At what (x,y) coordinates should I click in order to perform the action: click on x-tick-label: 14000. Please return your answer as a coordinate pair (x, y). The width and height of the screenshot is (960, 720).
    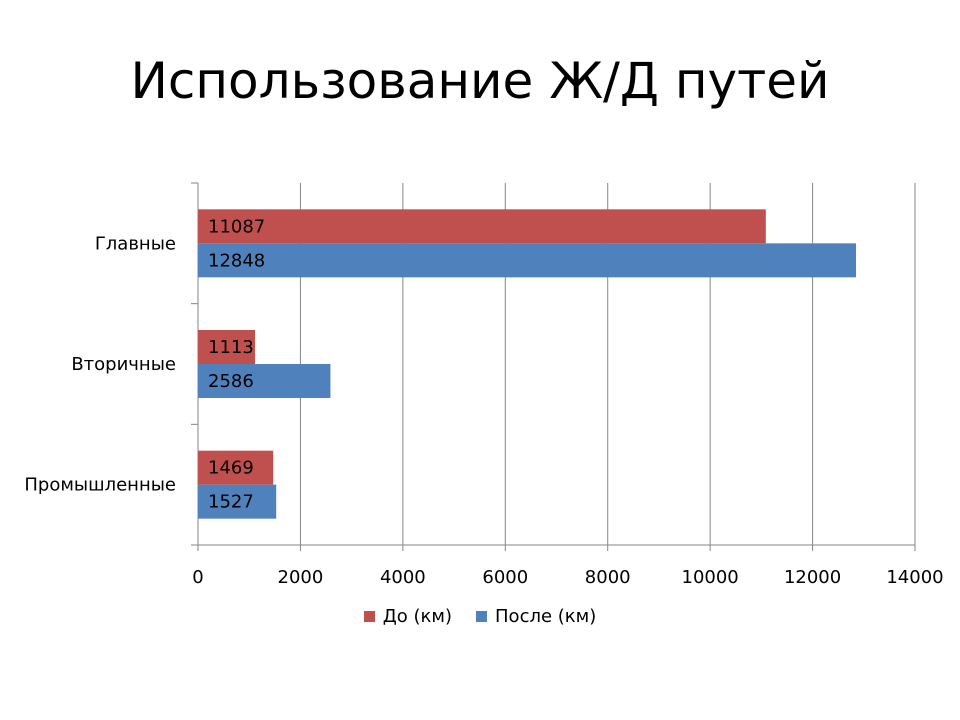
    Looking at the image, I should click on (914, 577).